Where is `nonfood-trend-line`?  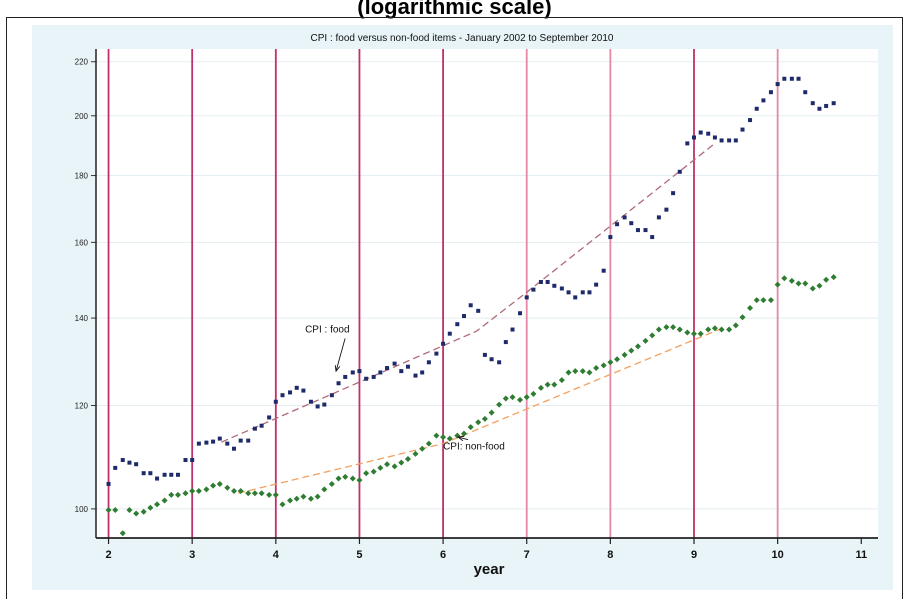
nonfood-trend-line is located at coordinates (479, 411).